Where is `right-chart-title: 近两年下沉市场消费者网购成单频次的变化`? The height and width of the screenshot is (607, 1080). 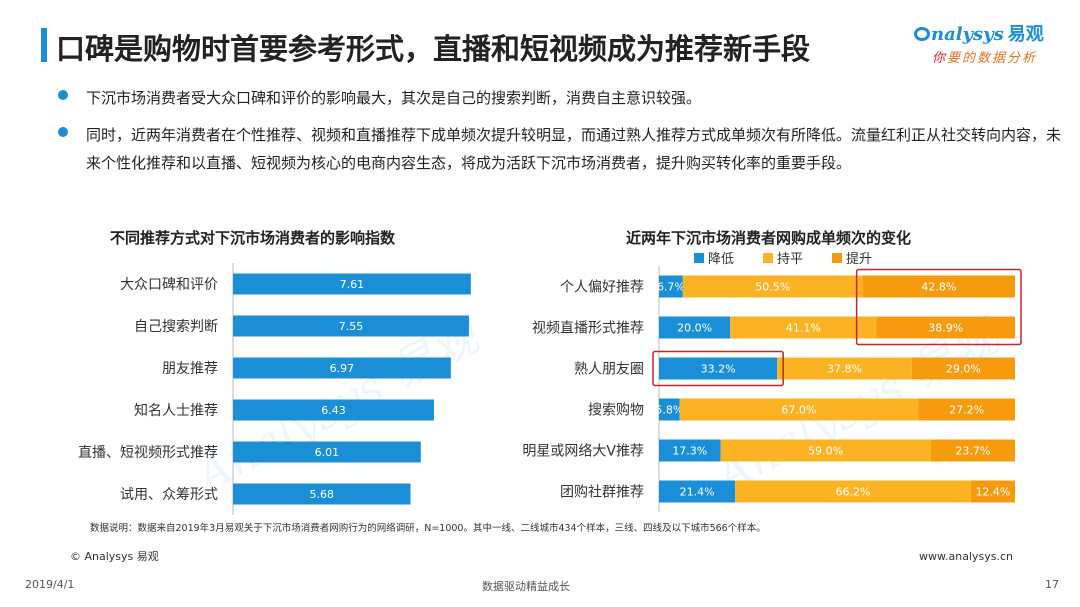
right-chart-title: 近两年下沉市场消费者网购成单频次的变化 is located at coordinates (769, 238).